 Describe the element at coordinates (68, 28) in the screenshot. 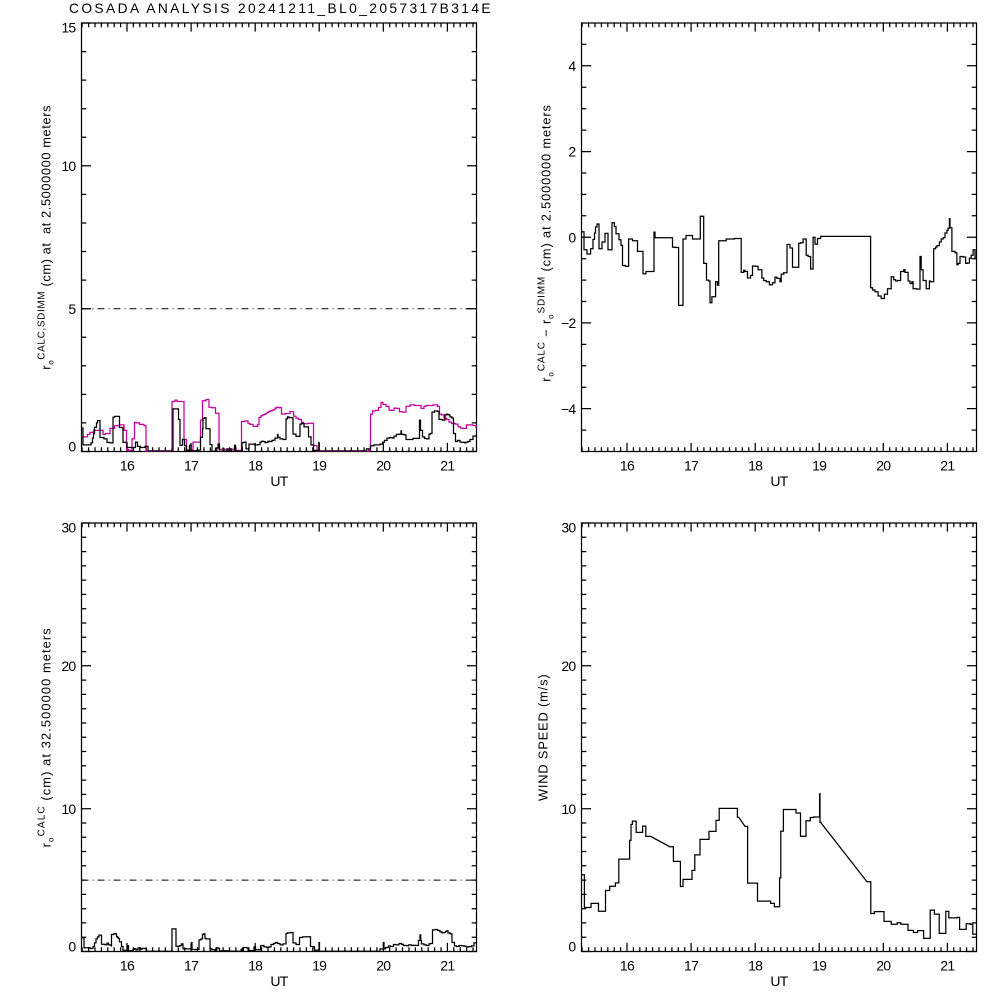

I see `svg-text: 15` at that location.